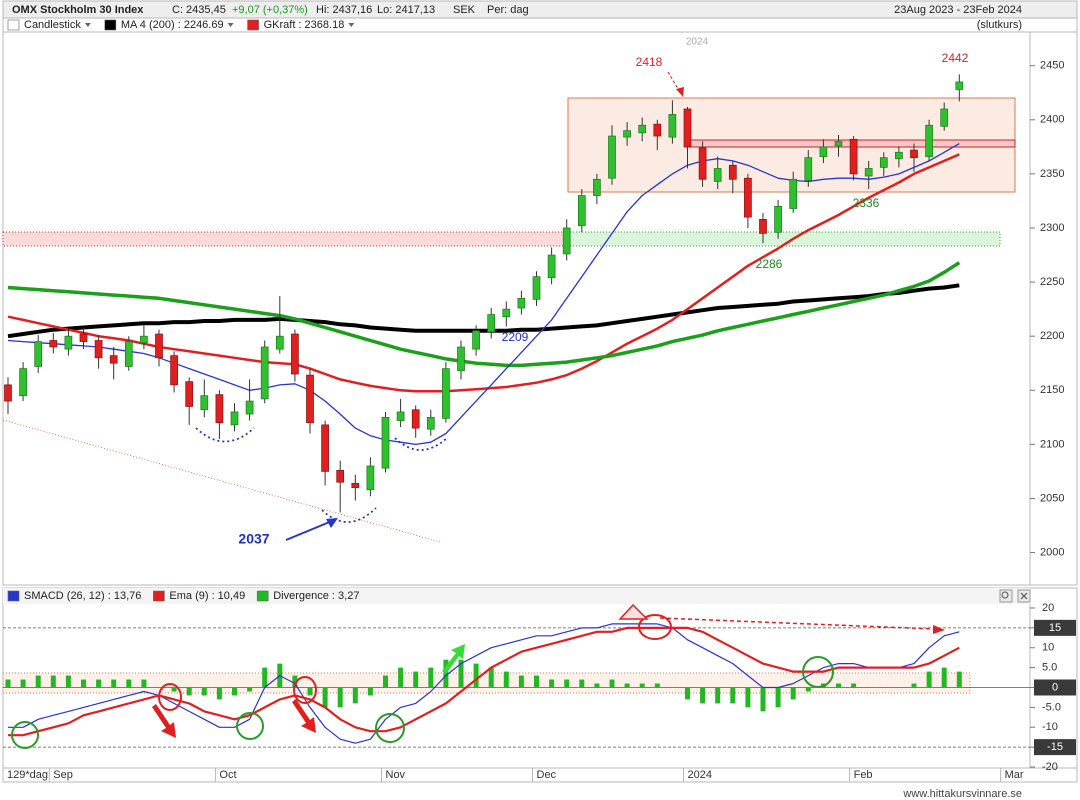 This screenshot has height=800, width=1080. I want to click on cross-marker, so click(250, 726).